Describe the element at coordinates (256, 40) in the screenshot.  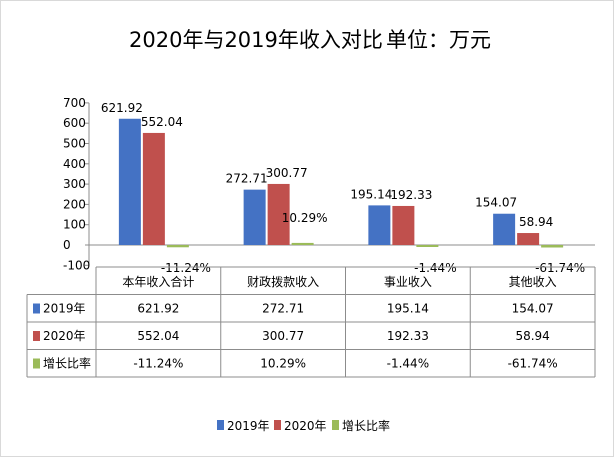
I see `chart-title: 2020年与2019年收入对比` at that location.